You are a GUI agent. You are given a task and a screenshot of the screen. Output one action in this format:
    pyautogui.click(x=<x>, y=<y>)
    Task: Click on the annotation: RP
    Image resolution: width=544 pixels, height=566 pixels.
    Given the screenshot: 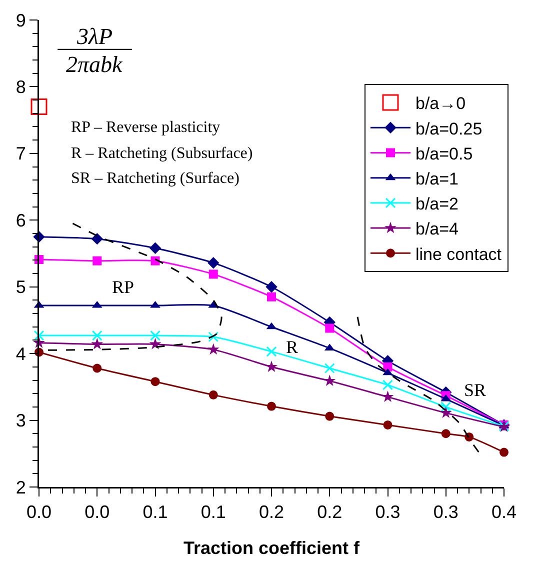 What is the action you would take?
    pyautogui.click(x=123, y=287)
    